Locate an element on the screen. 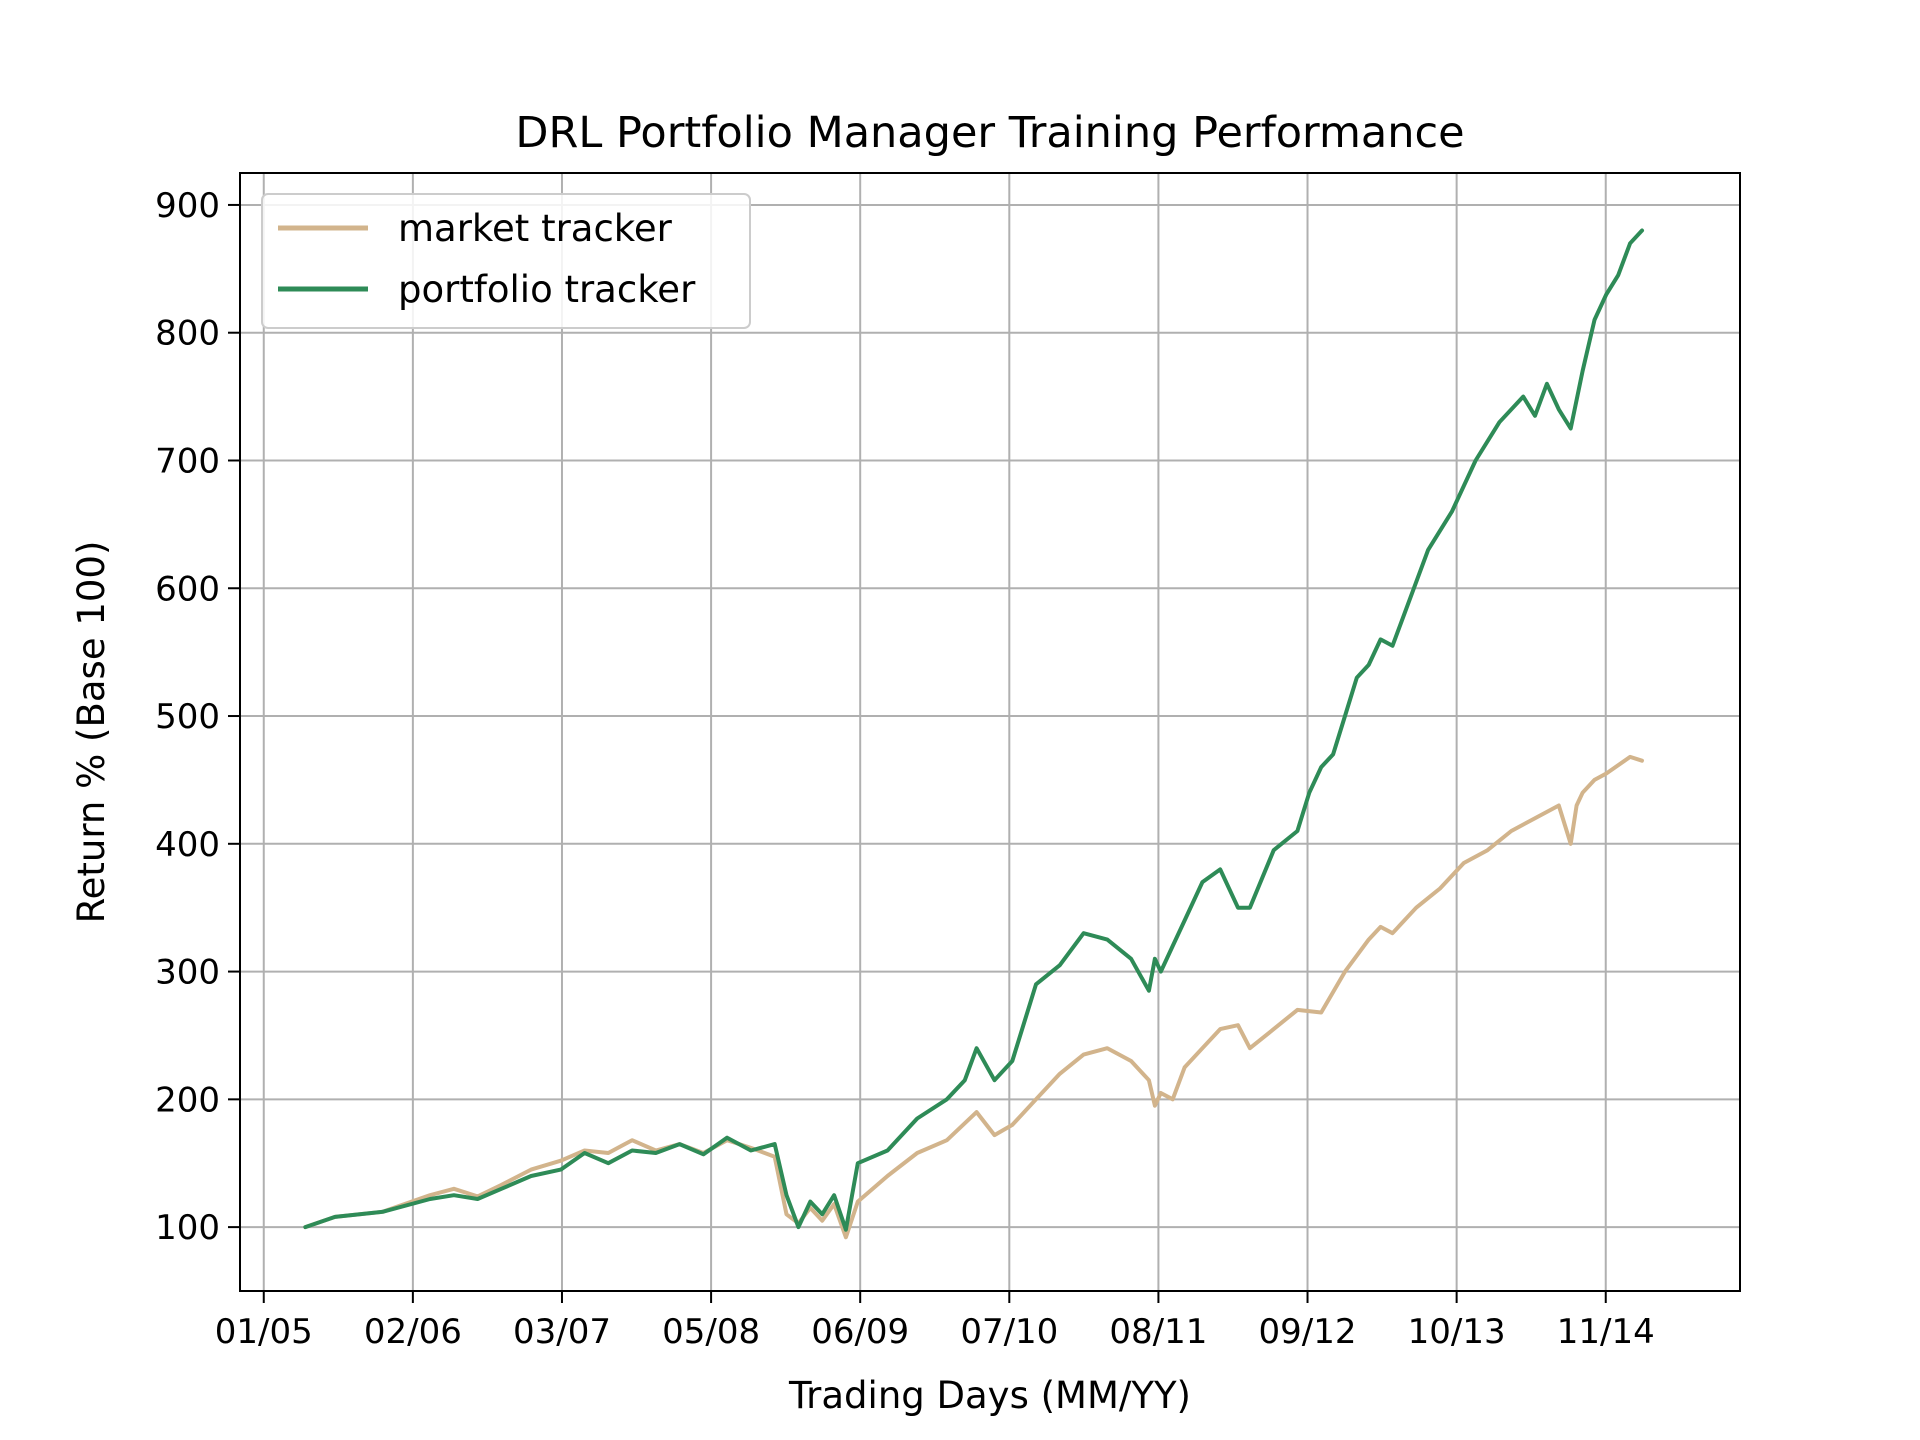  x-tick-label: 06/09 is located at coordinates (860, 1332).